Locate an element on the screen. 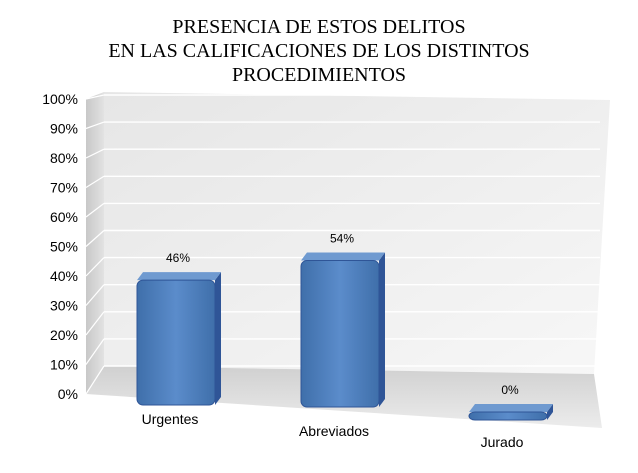 Image resolution: width=638 pixels, height=473 pixels. y-tick-label: 0% is located at coordinates (68, 394).